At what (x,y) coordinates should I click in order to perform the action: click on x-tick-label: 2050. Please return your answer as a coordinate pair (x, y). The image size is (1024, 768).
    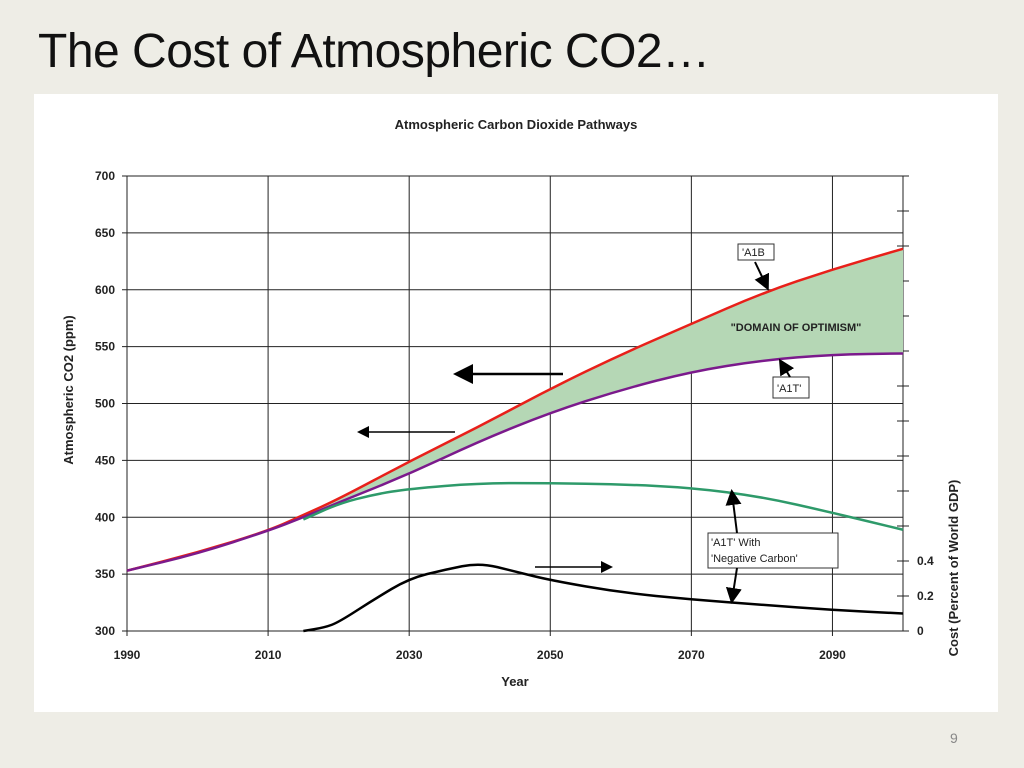
    Looking at the image, I should click on (550, 655).